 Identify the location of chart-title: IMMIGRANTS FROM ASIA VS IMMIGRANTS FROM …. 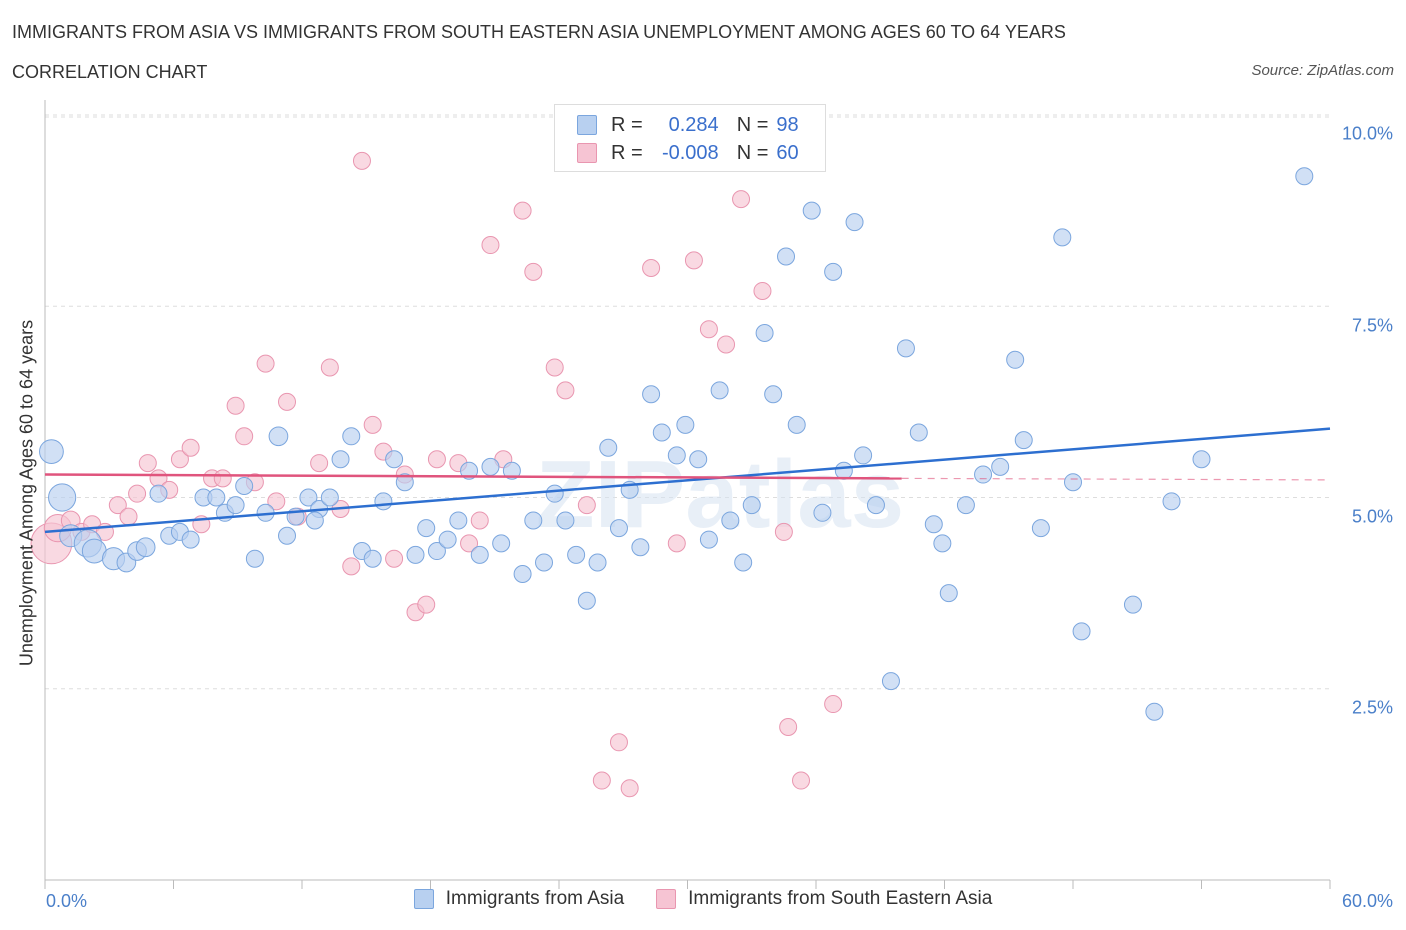
(539, 32).